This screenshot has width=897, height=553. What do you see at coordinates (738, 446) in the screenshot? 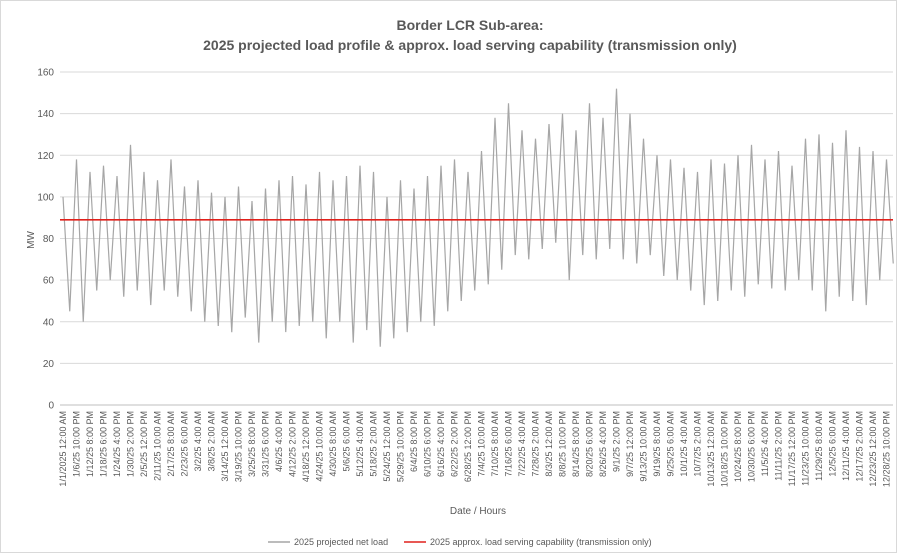
I see `x-tick-label: 10/24/25 8:00 PM` at bounding box center [738, 446].